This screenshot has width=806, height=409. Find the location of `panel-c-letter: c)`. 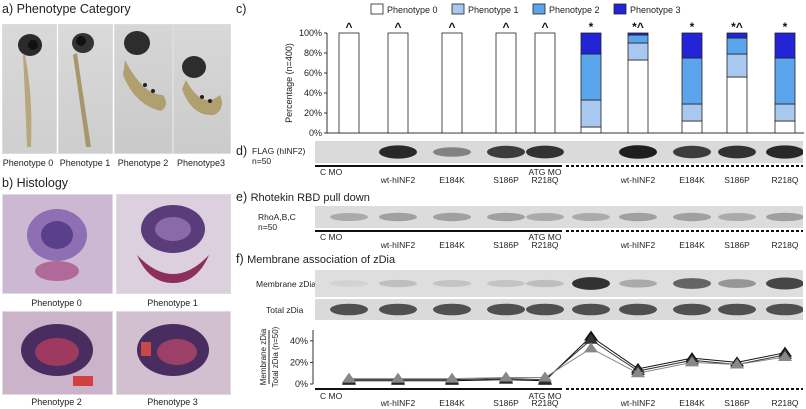

panel-c-letter: c) is located at coordinates (241, 9).